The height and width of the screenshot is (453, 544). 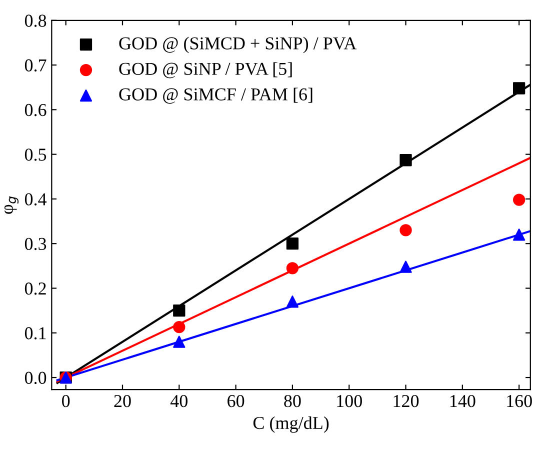 I want to click on y-axis-title: φ$_{g}$, so click(x=11, y=205).